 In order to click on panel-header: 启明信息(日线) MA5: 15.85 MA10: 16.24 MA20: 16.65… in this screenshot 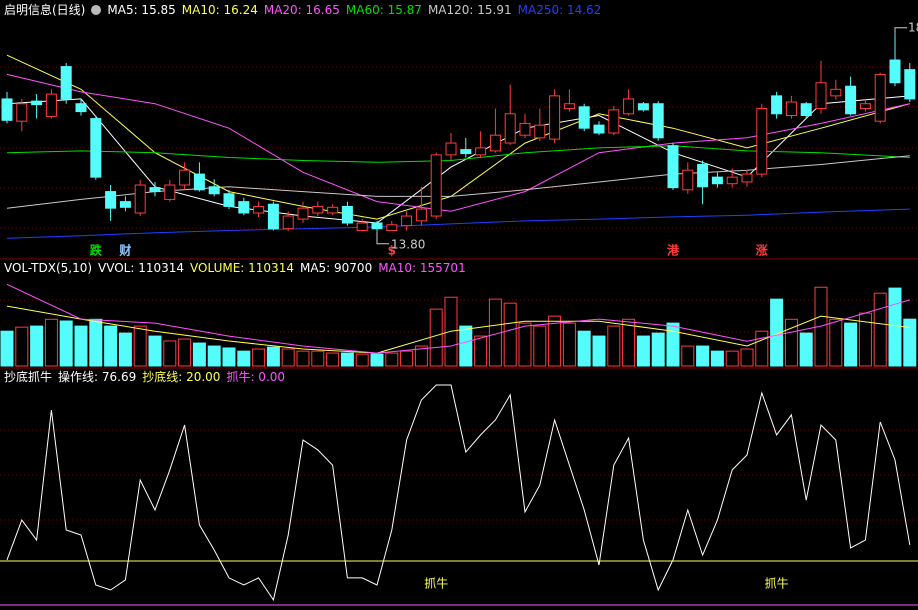, I will do `click(305, 10)`.